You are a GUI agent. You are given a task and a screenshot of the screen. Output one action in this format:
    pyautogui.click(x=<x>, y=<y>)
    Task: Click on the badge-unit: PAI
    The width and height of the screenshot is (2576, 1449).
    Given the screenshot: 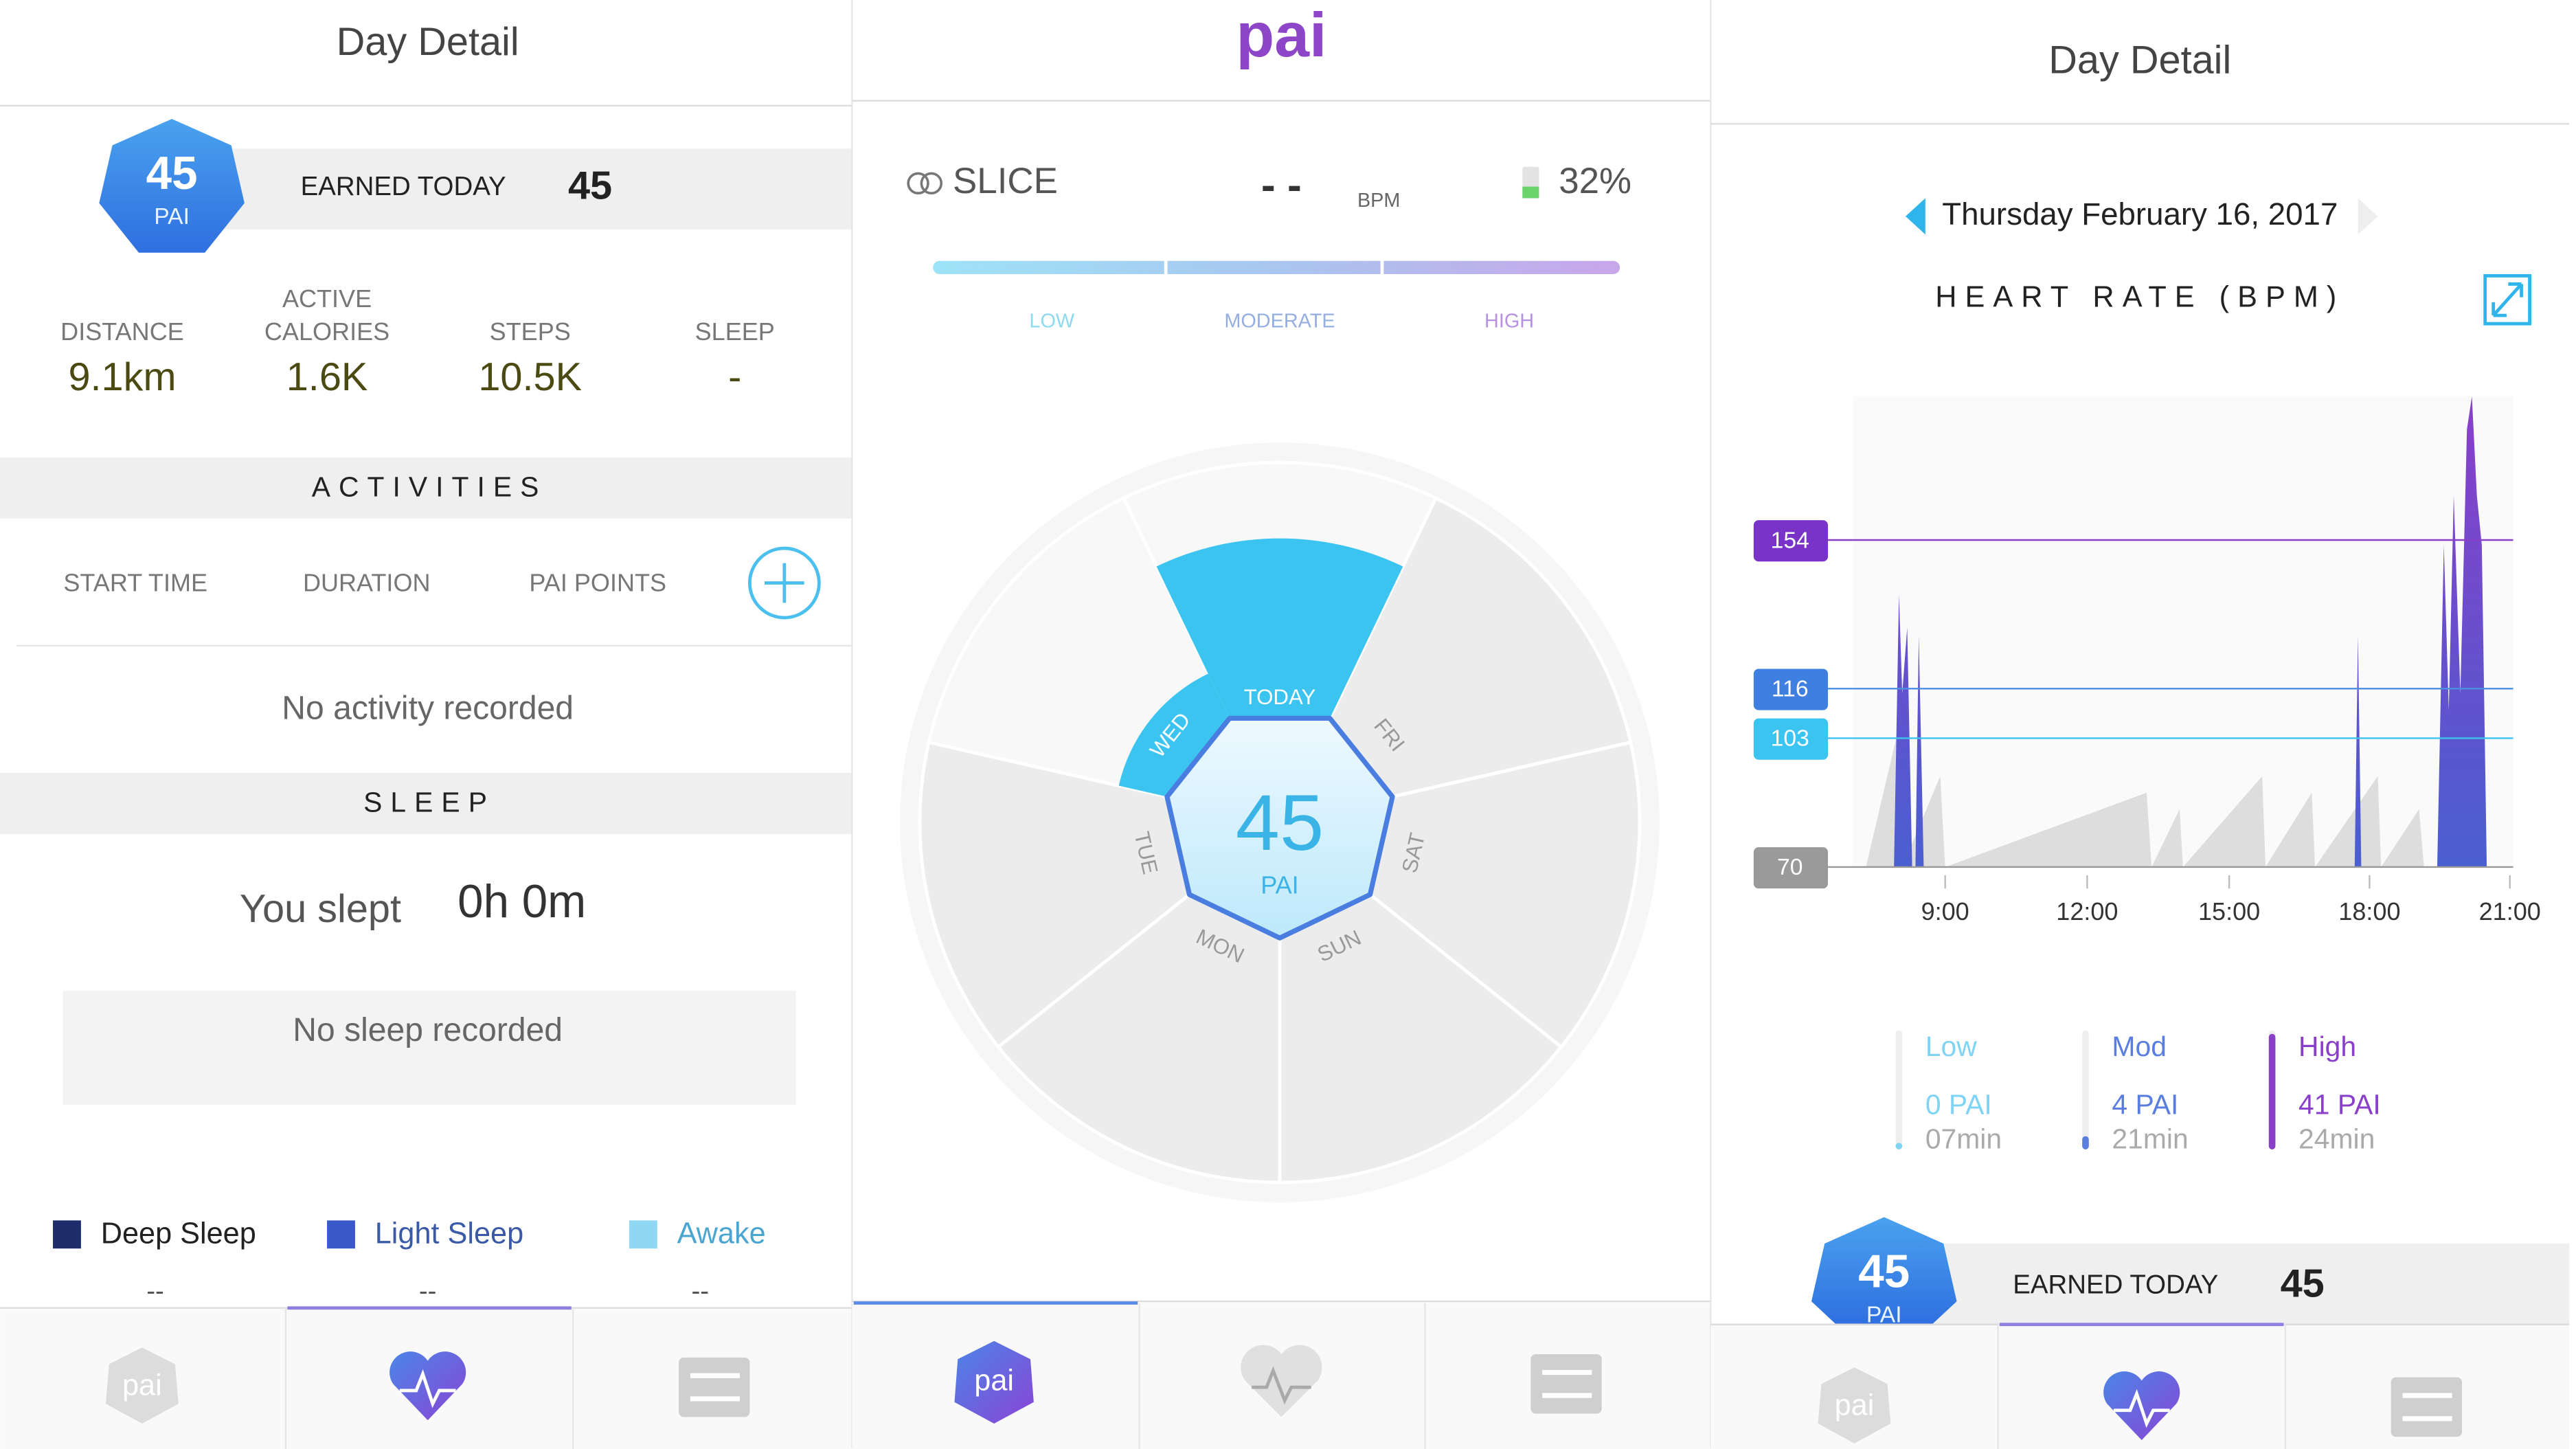 What is the action you would take?
    pyautogui.click(x=172, y=216)
    